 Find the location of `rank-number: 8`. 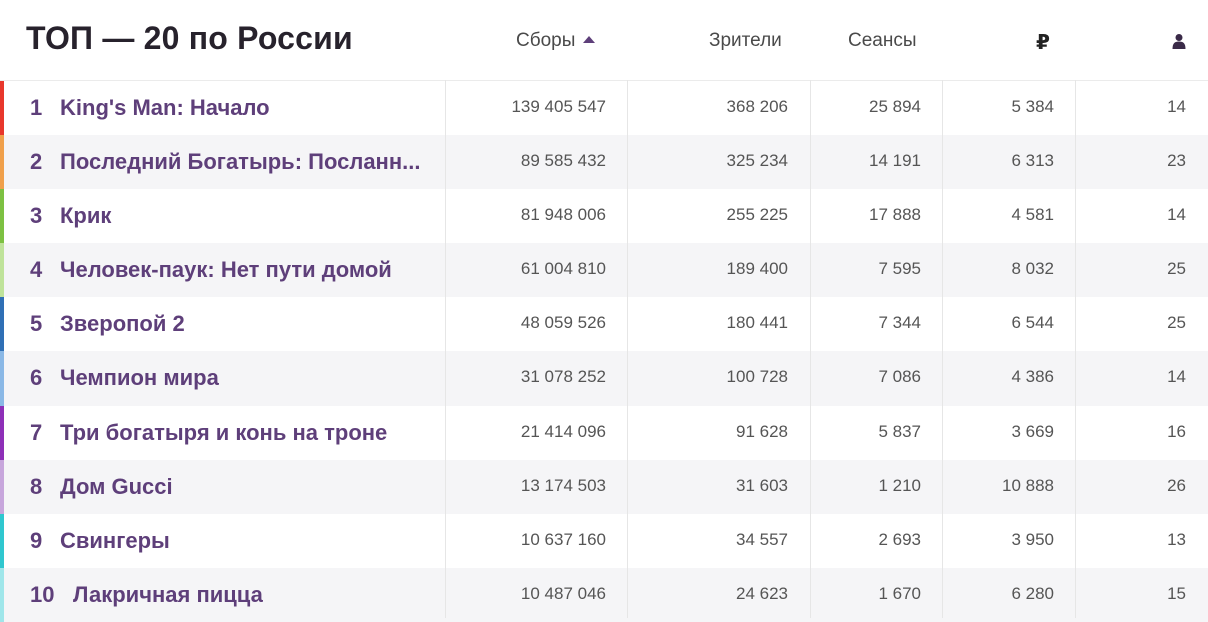

rank-number: 8 is located at coordinates (36, 487).